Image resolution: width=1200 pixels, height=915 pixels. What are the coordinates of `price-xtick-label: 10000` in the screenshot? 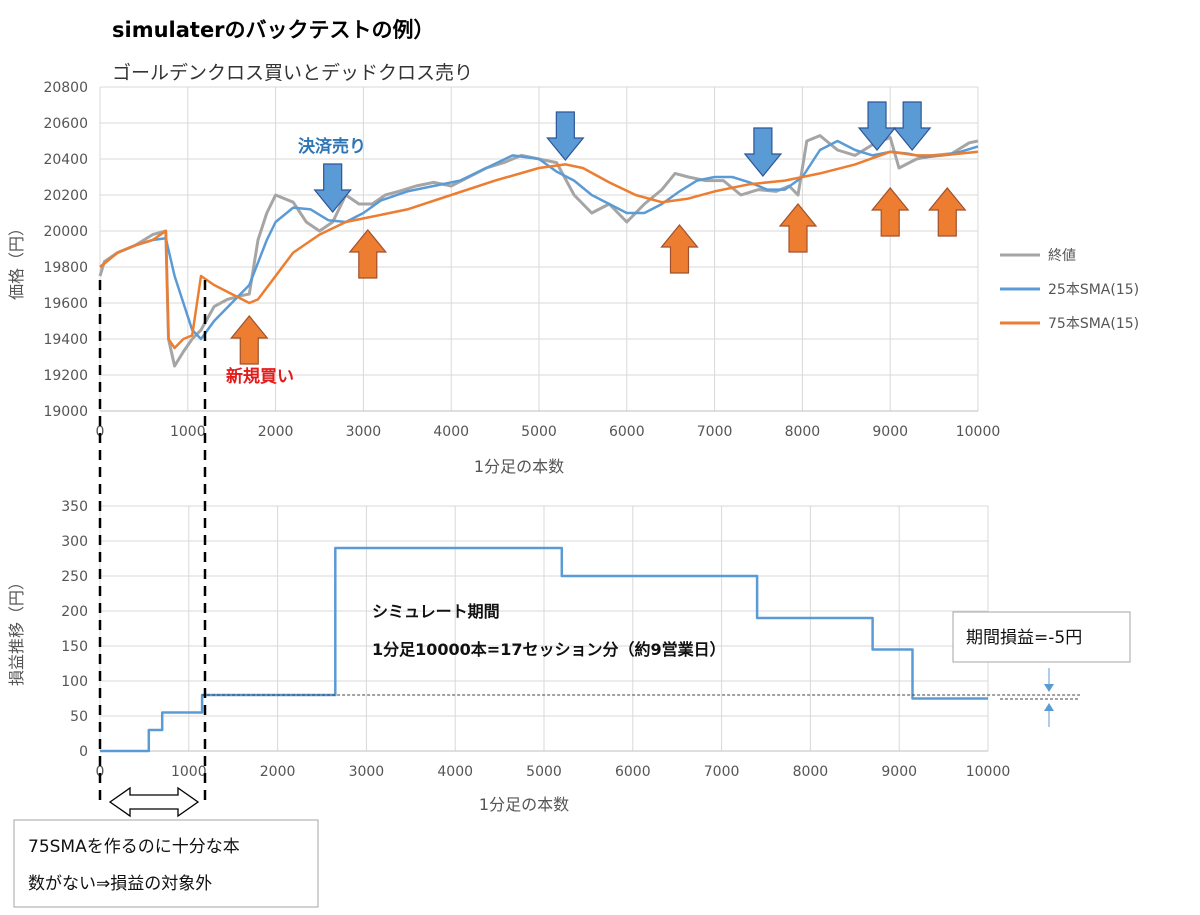 It's located at (978, 432).